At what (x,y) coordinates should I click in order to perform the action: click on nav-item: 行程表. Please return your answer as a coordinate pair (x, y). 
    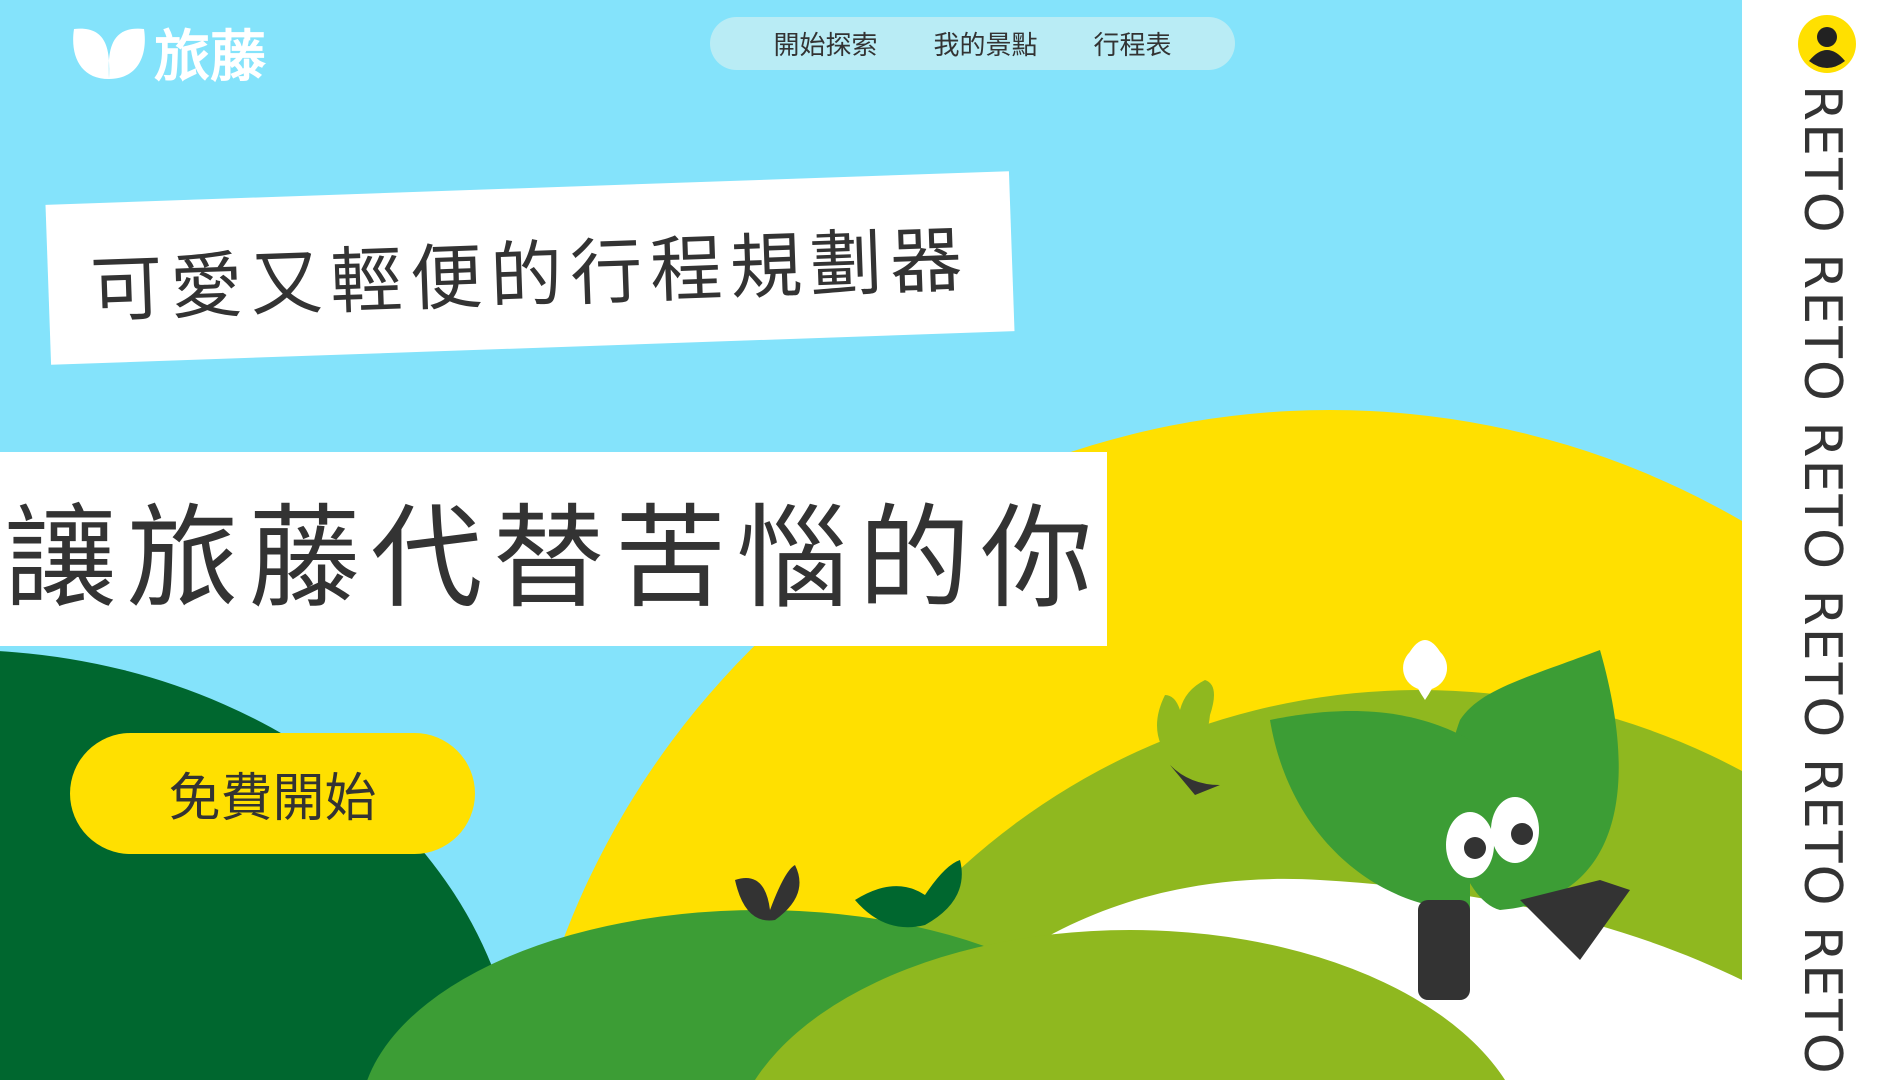
    Looking at the image, I should click on (1132, 46).